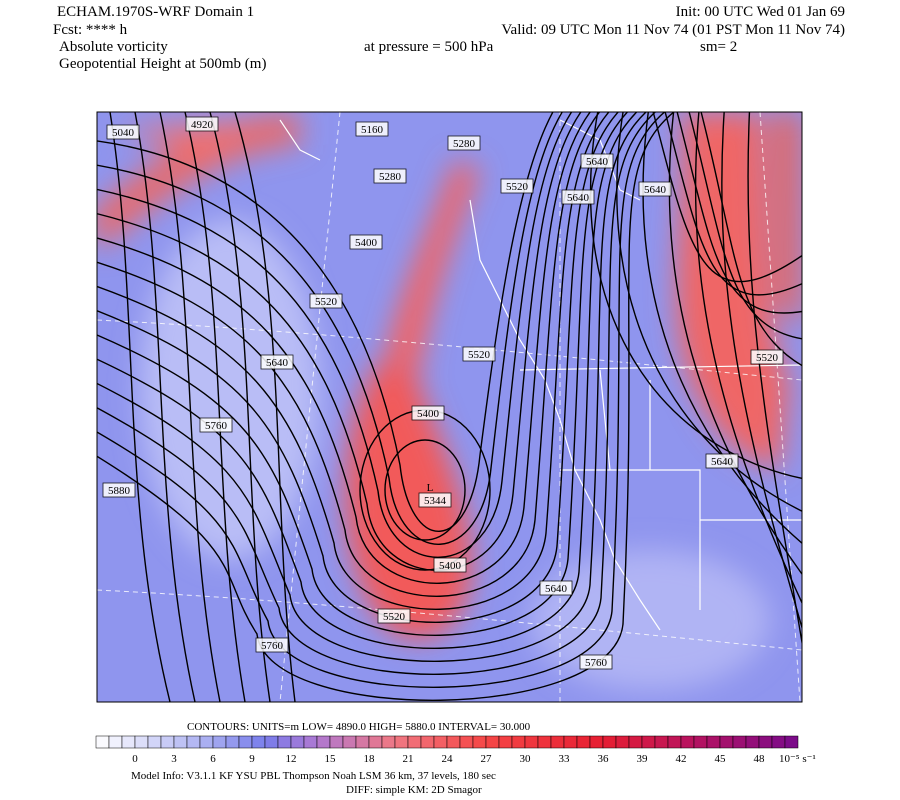  What do you see at coordinates (291, 759) in the screenshot?
I see `colorbar-tick-label: 12` at bounding box center [291, 759].